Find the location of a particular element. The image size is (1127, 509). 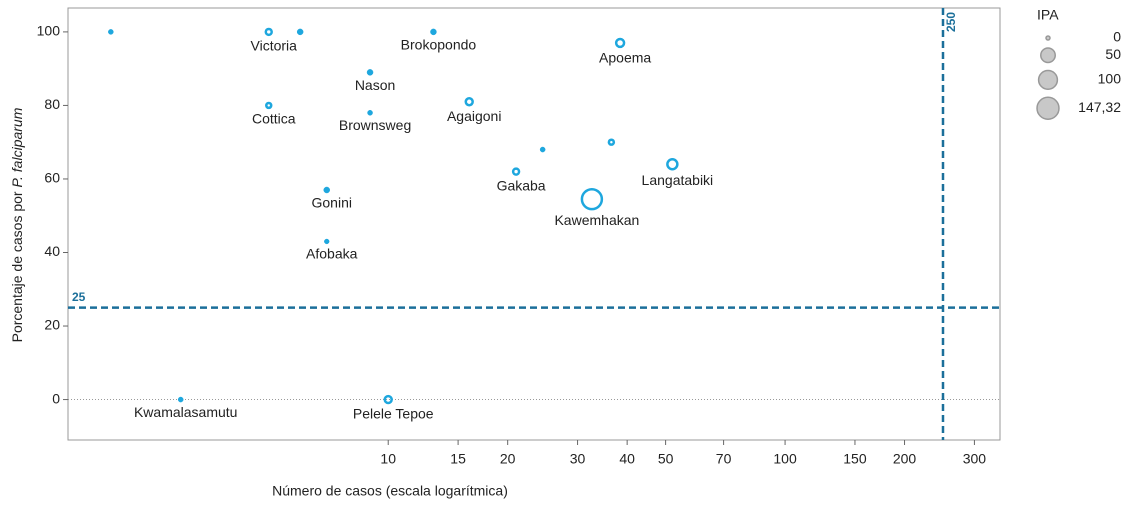

legend-label: 147,32 is located at coordinates (1099, 107).